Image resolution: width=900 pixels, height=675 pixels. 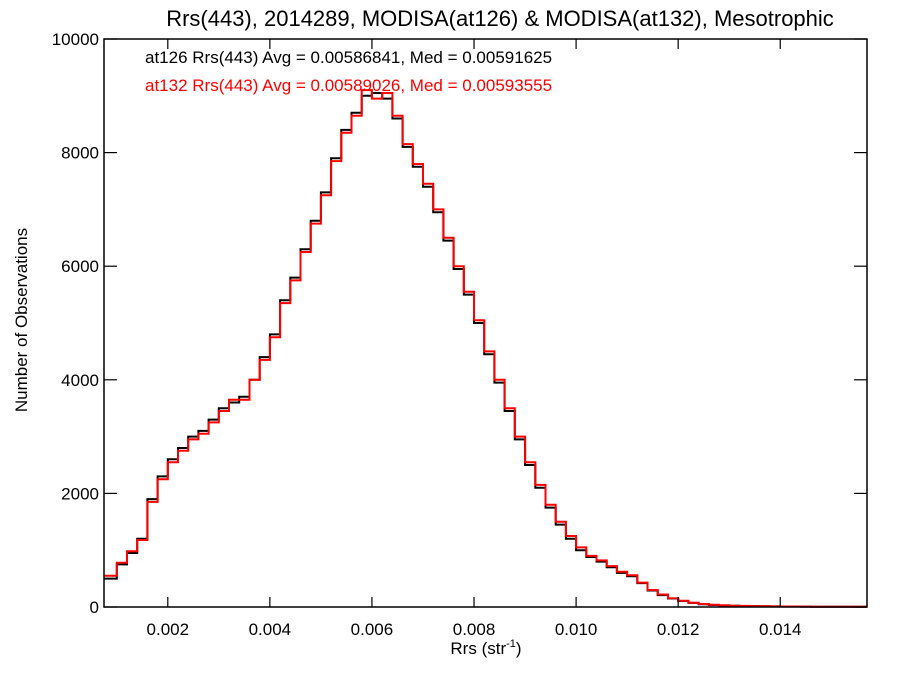 What do you see at coordinates (80, 493) in the screenshot?
I see `y-tick-label: 2000` at bounding box center [80, 493].